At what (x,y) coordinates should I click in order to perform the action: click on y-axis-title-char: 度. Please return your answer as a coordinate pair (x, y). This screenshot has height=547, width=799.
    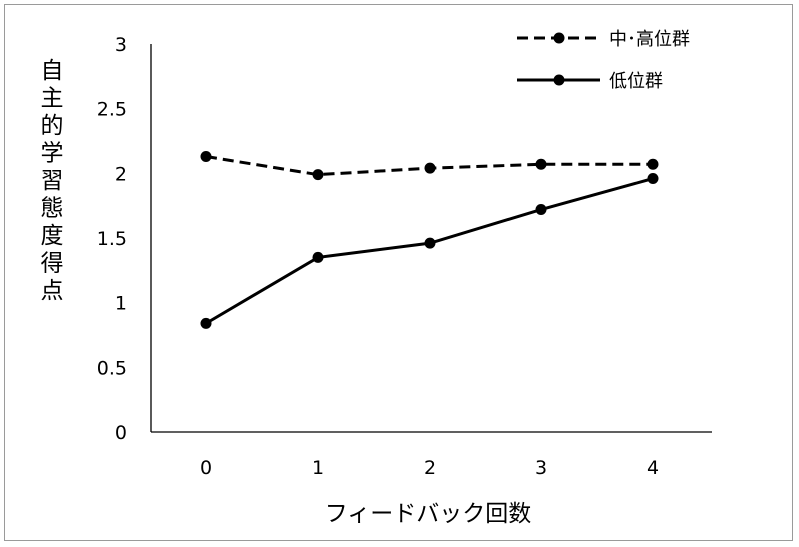
    Looking at the image, I should click on (52, 236).